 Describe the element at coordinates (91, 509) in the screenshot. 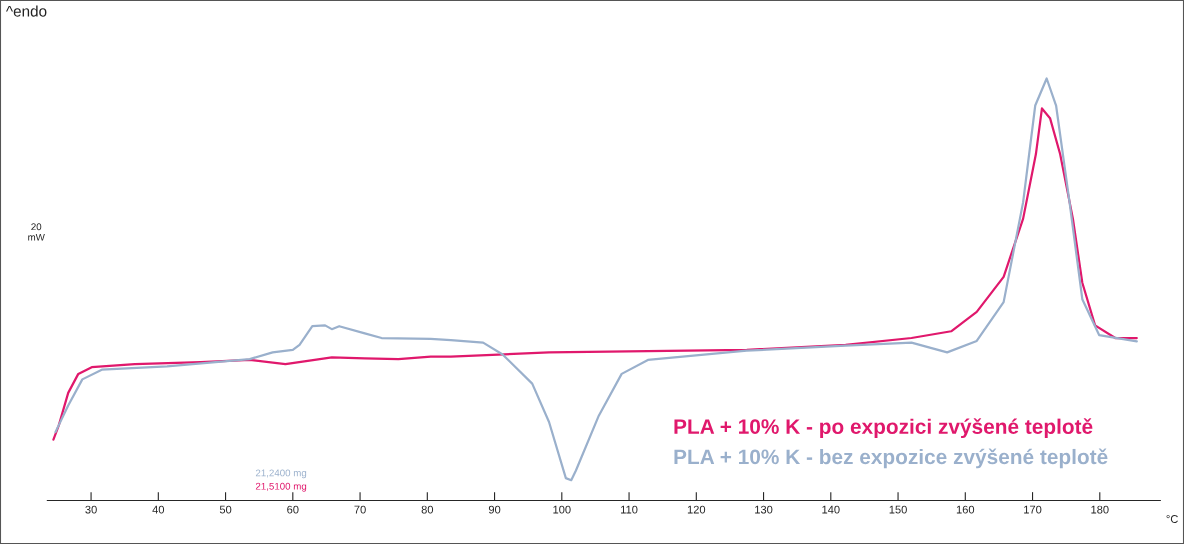

I see `x-tick-label: 30` at that location.